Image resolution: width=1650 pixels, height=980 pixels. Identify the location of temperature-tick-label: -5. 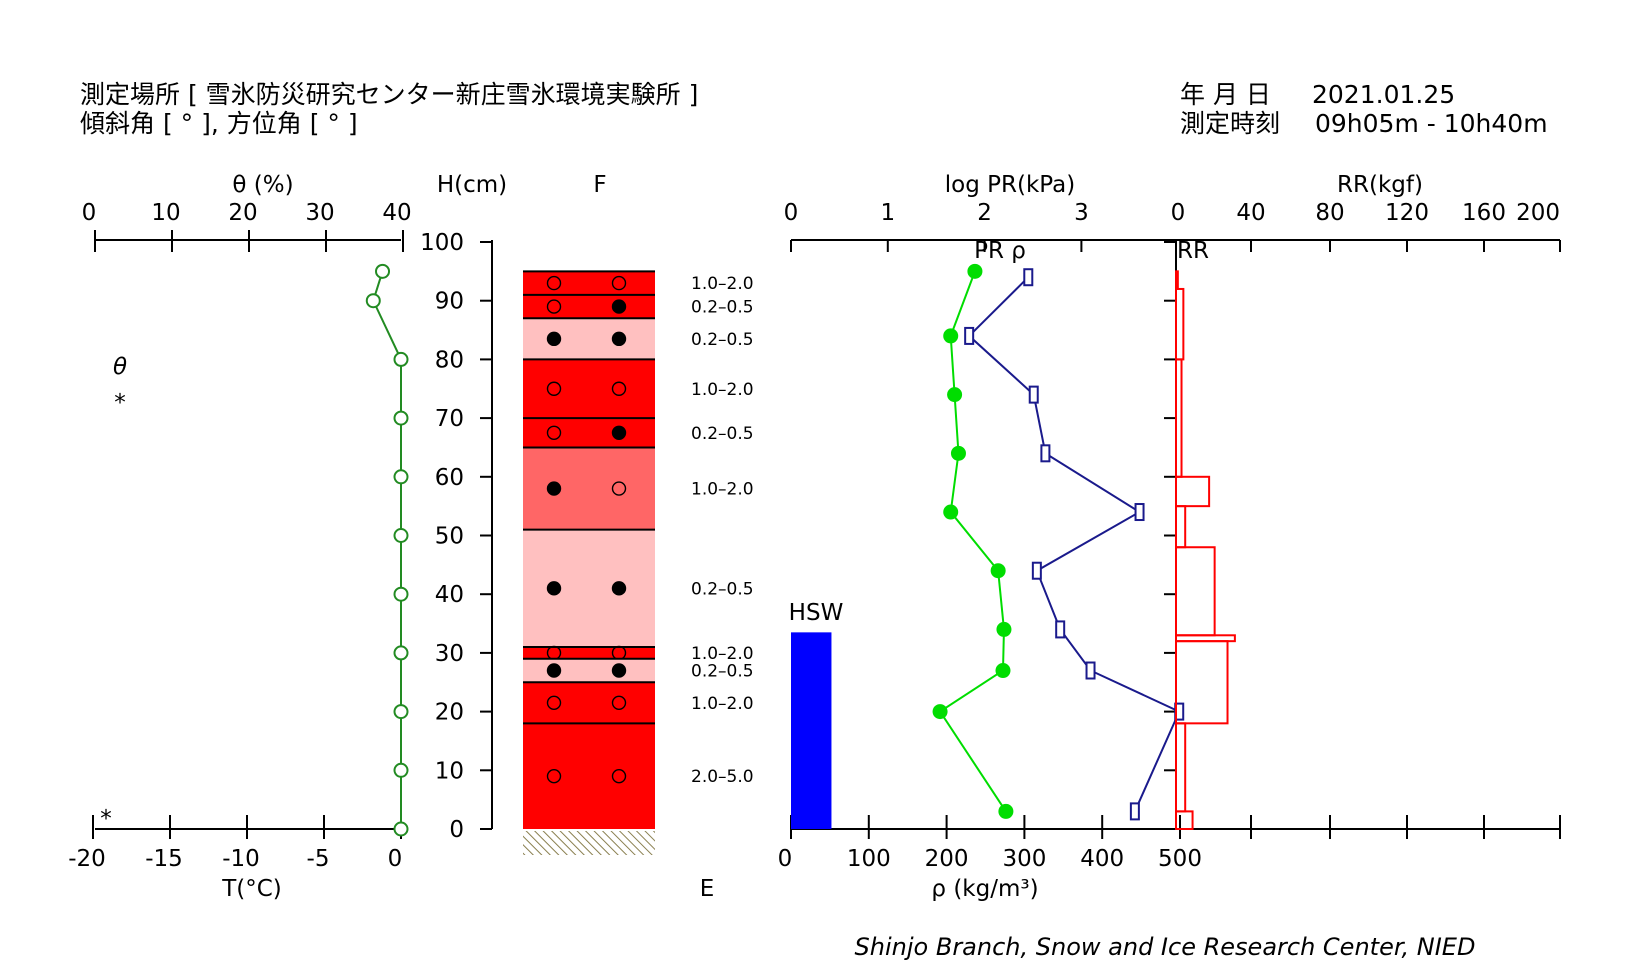
(318, 859).